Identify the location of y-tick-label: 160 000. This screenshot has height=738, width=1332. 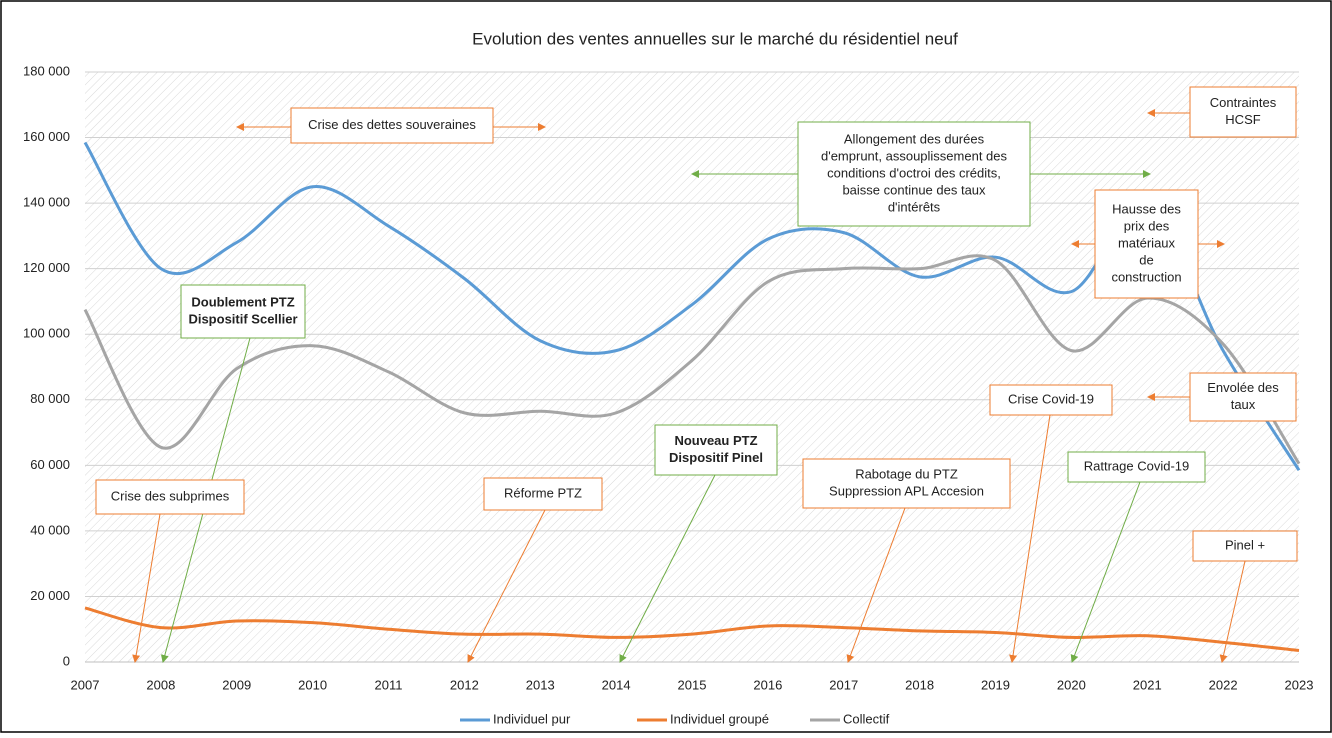
(46, 136).